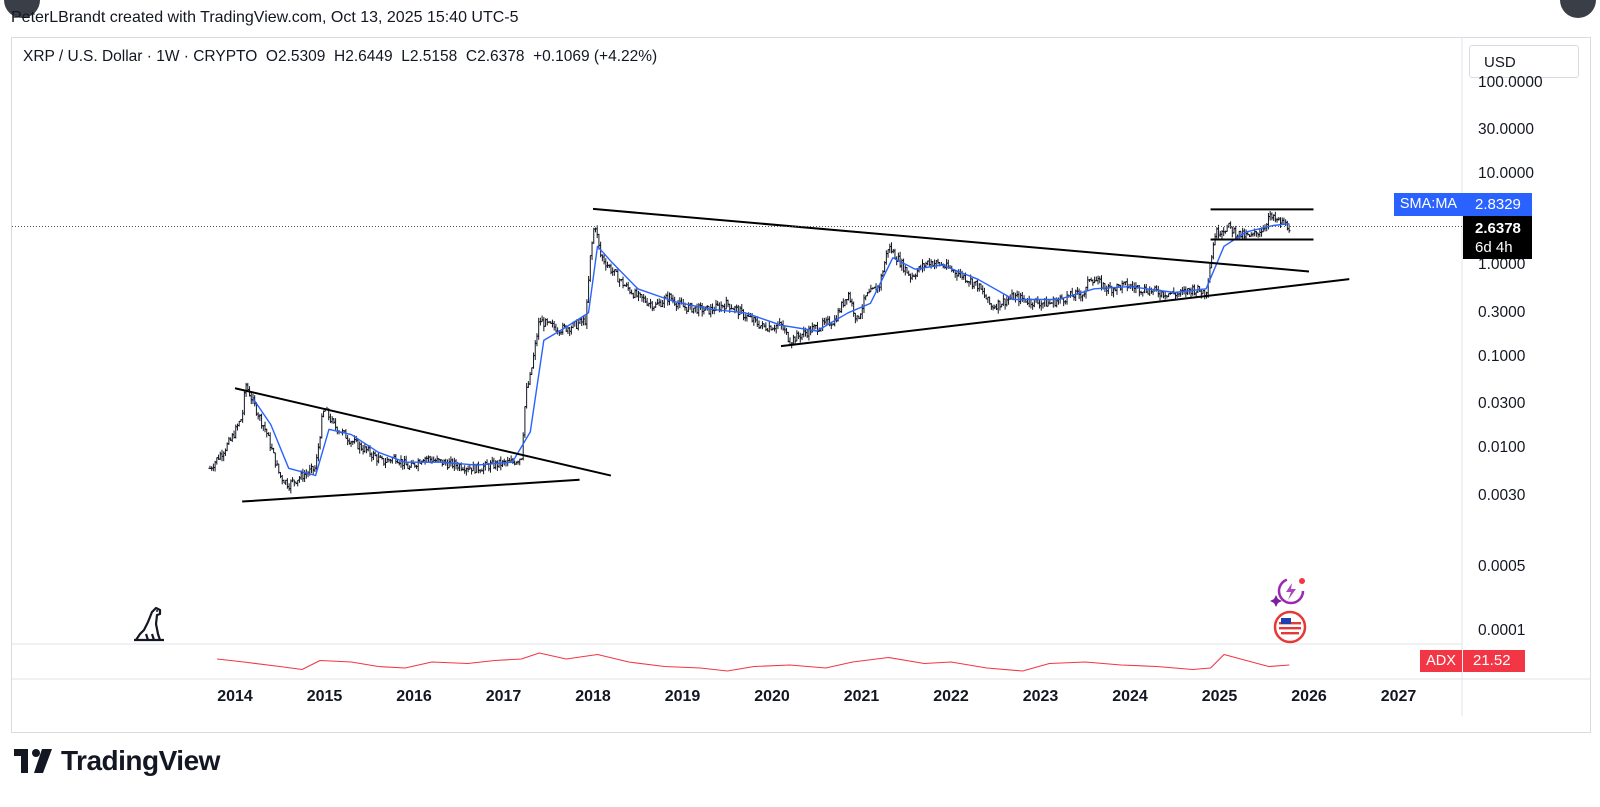  What do you see at coordinates (503, 696) in the screenshot?
I see `time-axis-label: 2017` at bounding box center [503, 696].